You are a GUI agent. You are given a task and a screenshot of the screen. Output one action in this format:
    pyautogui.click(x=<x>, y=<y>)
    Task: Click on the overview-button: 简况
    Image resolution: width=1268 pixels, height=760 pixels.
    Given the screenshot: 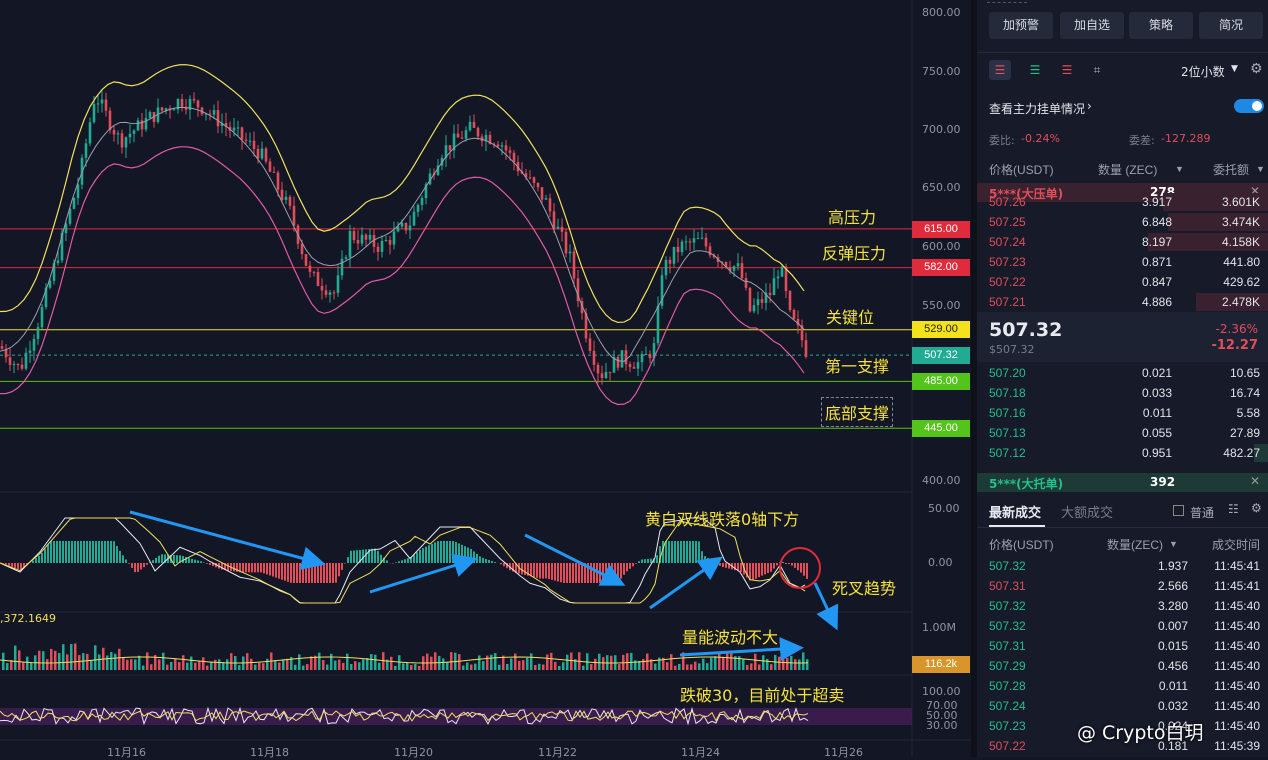 What is the action you would take?
    pyautogui.click(x=1231, y=25)
    